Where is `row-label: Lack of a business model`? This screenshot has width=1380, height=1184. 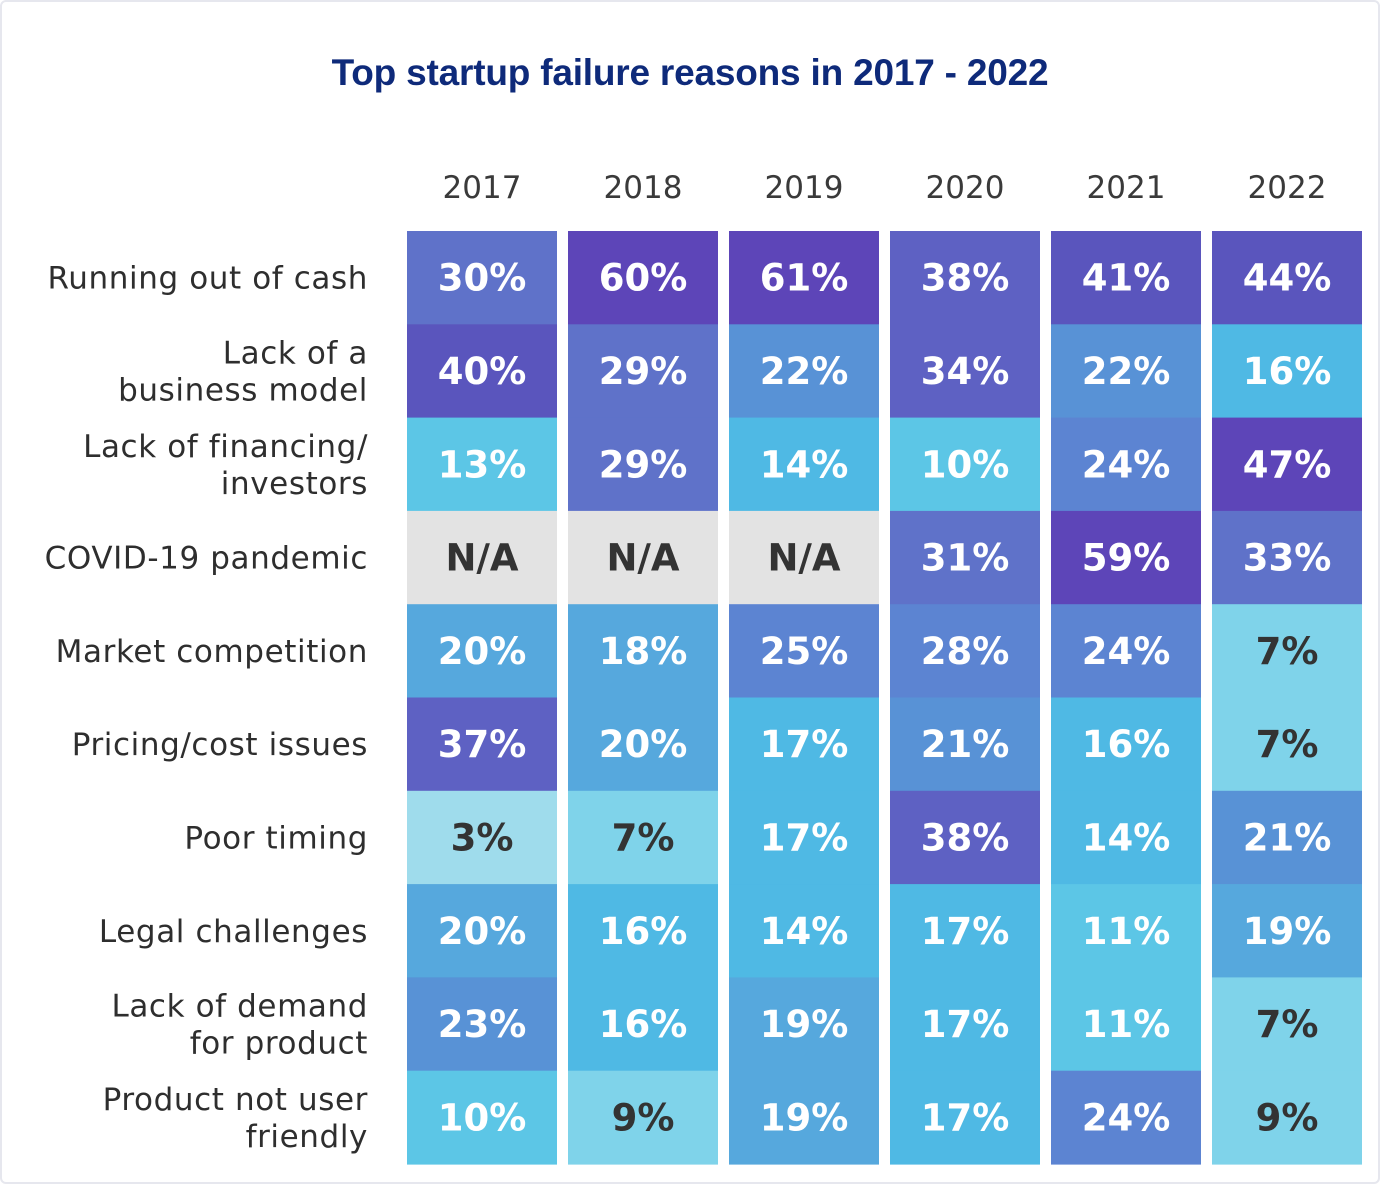 row-label: Lack of a business model is located at coordinates (243, 371).